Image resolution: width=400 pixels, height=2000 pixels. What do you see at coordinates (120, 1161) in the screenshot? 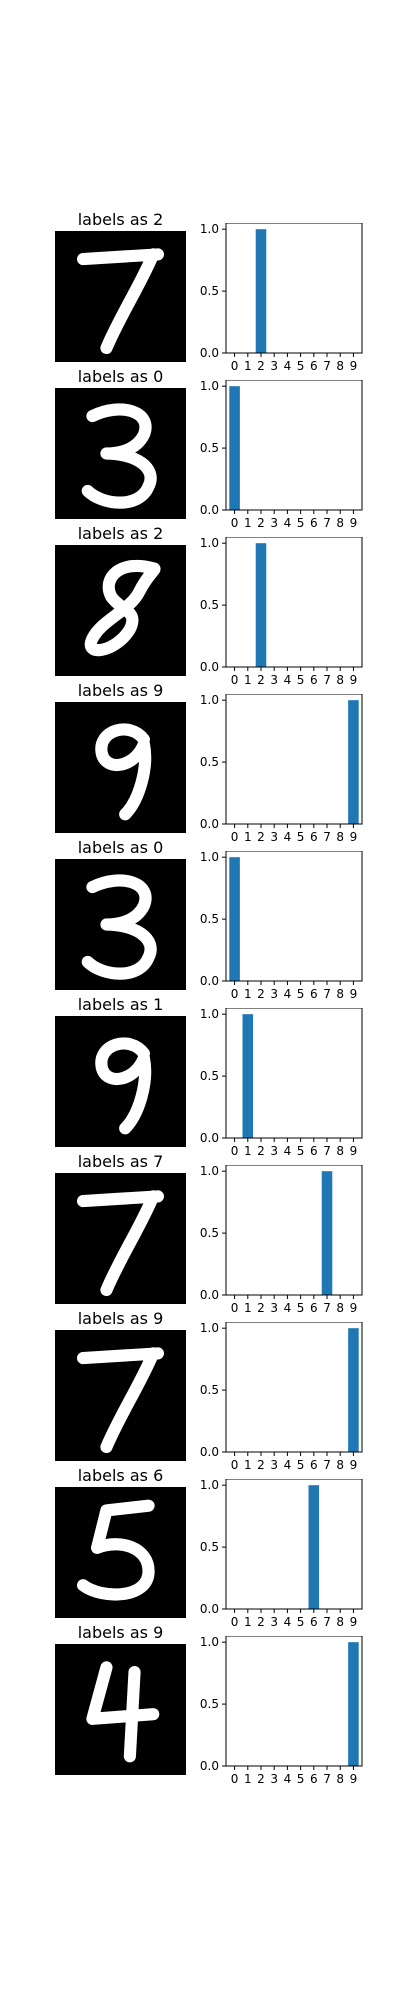
I see `digit-title: labels as 7` at bounding box center [120, 1161].